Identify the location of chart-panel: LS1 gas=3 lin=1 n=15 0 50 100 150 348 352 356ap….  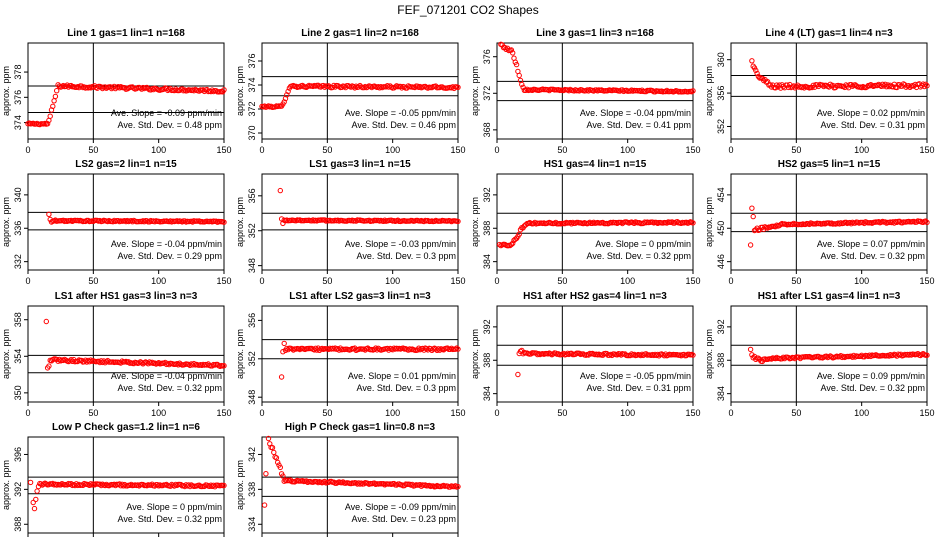
(350, 222).